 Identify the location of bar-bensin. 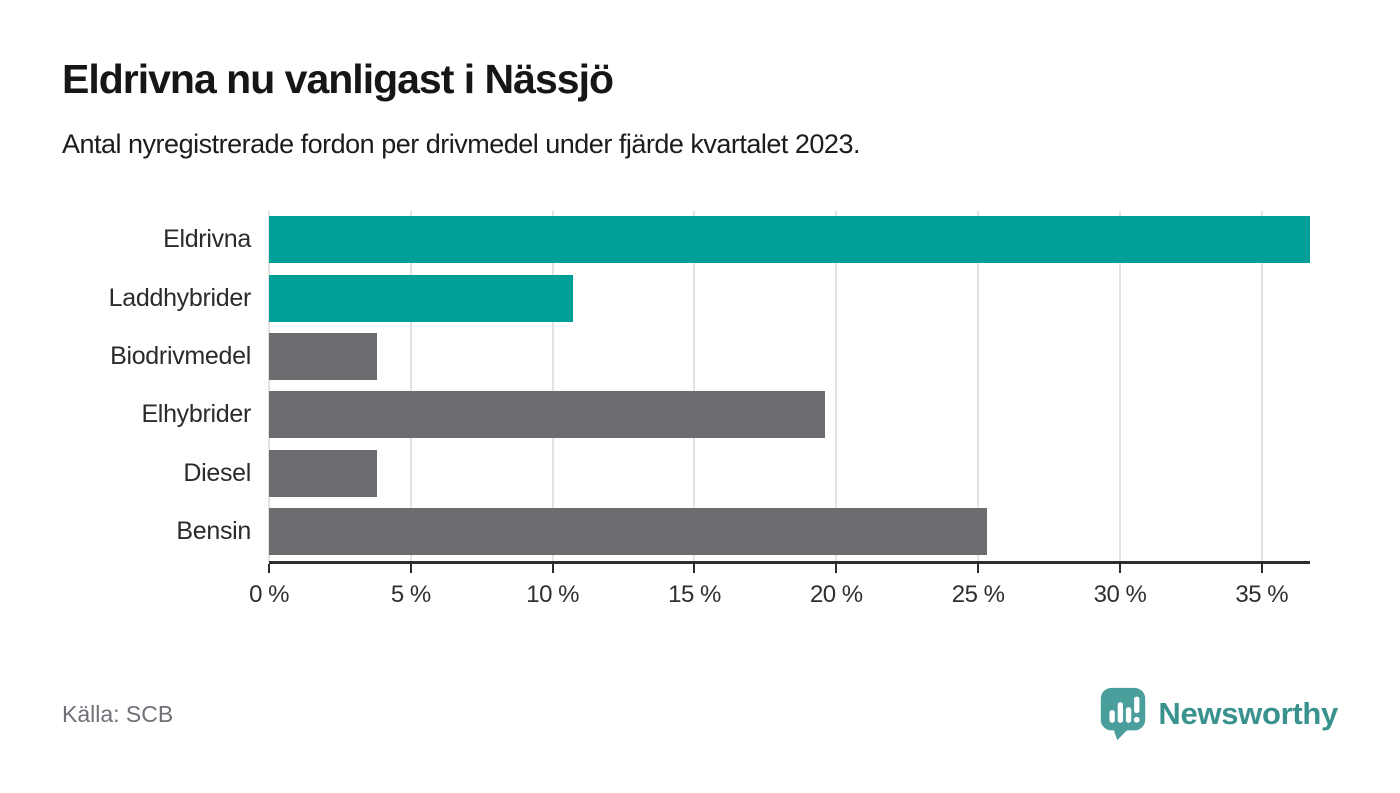
(628, 531).